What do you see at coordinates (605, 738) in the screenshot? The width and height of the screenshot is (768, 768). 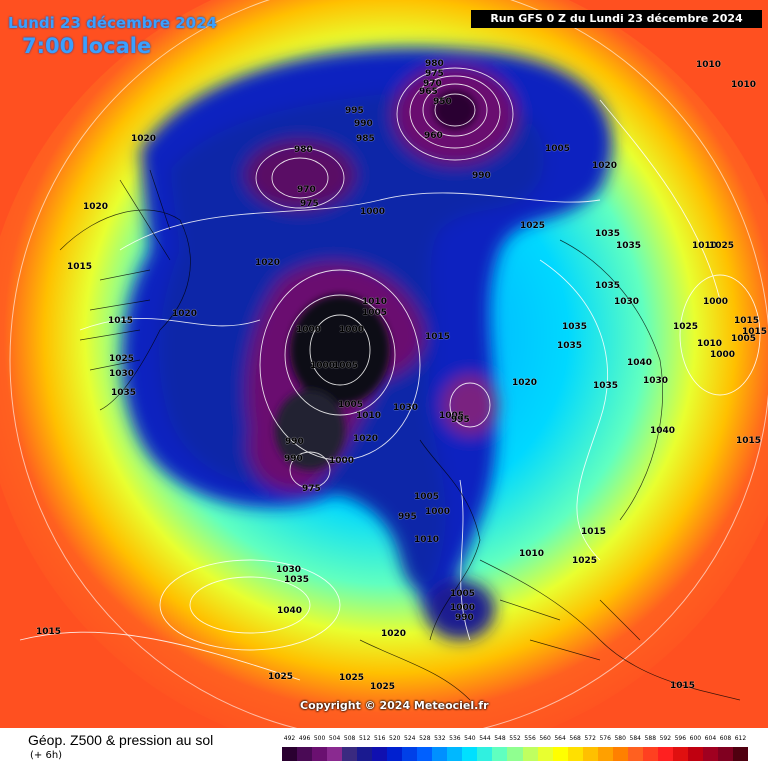 I see `scale-value: 576` at bounding box center [605, 738].